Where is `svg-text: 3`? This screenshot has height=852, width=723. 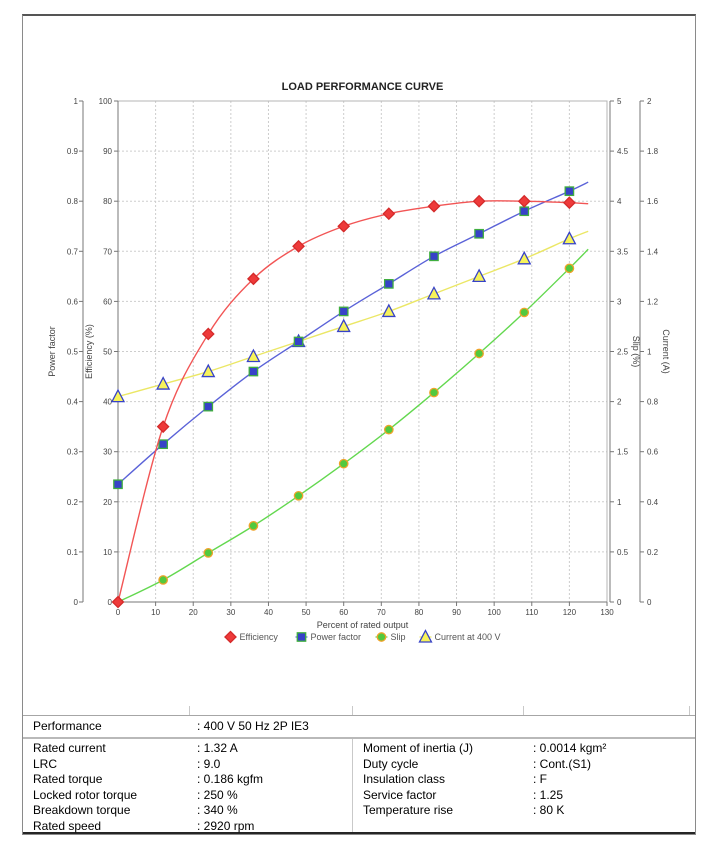
svg-text: 3 is located at coordinates (619, 301).